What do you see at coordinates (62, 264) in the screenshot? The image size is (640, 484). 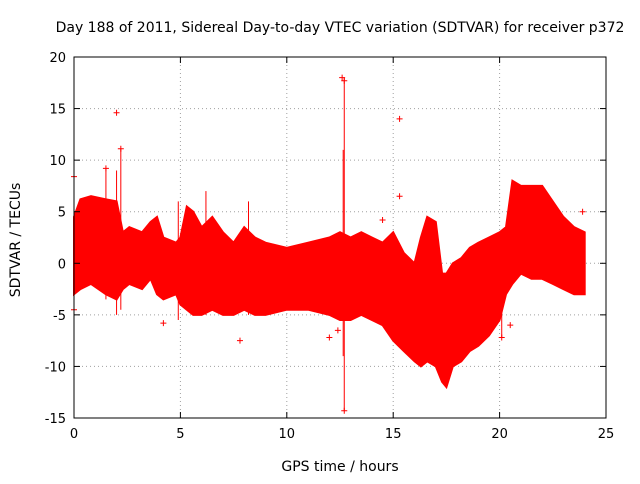 I see `y-tick-label: 0` at bounding box center [62, 264].